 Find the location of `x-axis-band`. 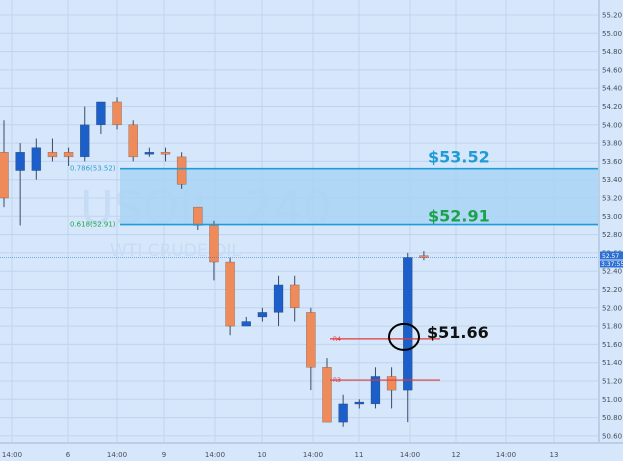

x-axis-band is located at coordinates (311, 452).